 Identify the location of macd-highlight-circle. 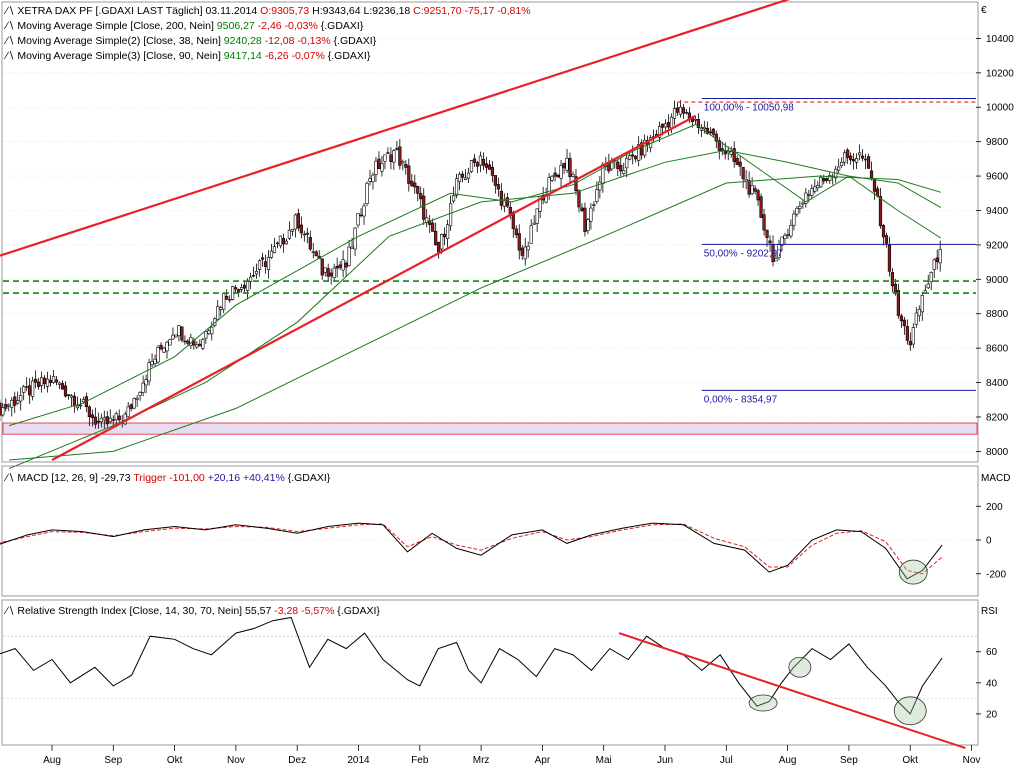
(913, 572).